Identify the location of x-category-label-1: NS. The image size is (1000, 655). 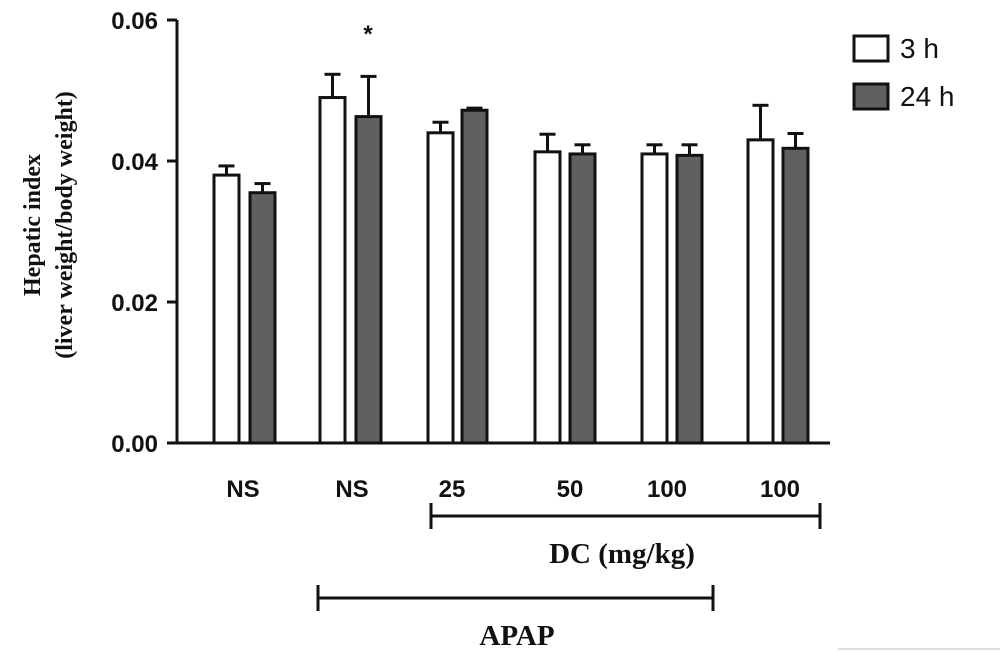
(351, 489).